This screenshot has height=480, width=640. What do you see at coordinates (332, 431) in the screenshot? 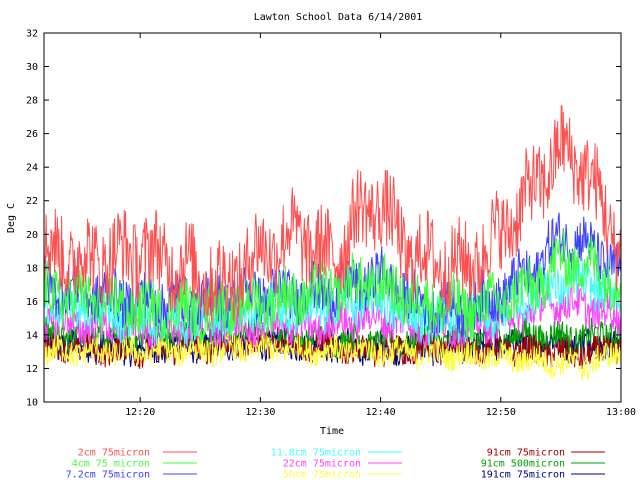
I see `x-axis-label: Time` at bounding box center [332, 431].